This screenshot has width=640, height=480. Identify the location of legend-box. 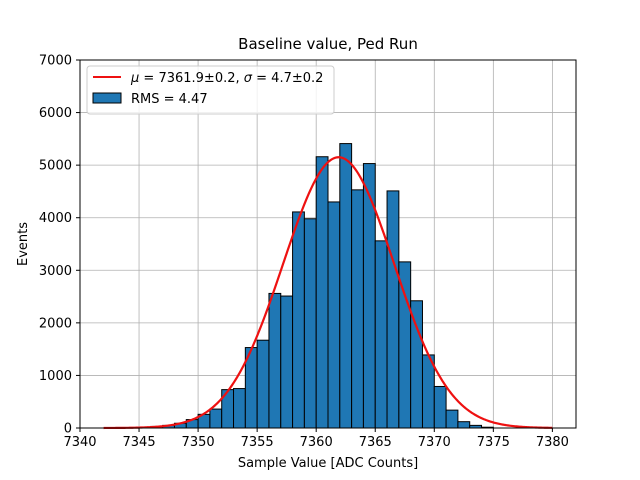
(210, 90).